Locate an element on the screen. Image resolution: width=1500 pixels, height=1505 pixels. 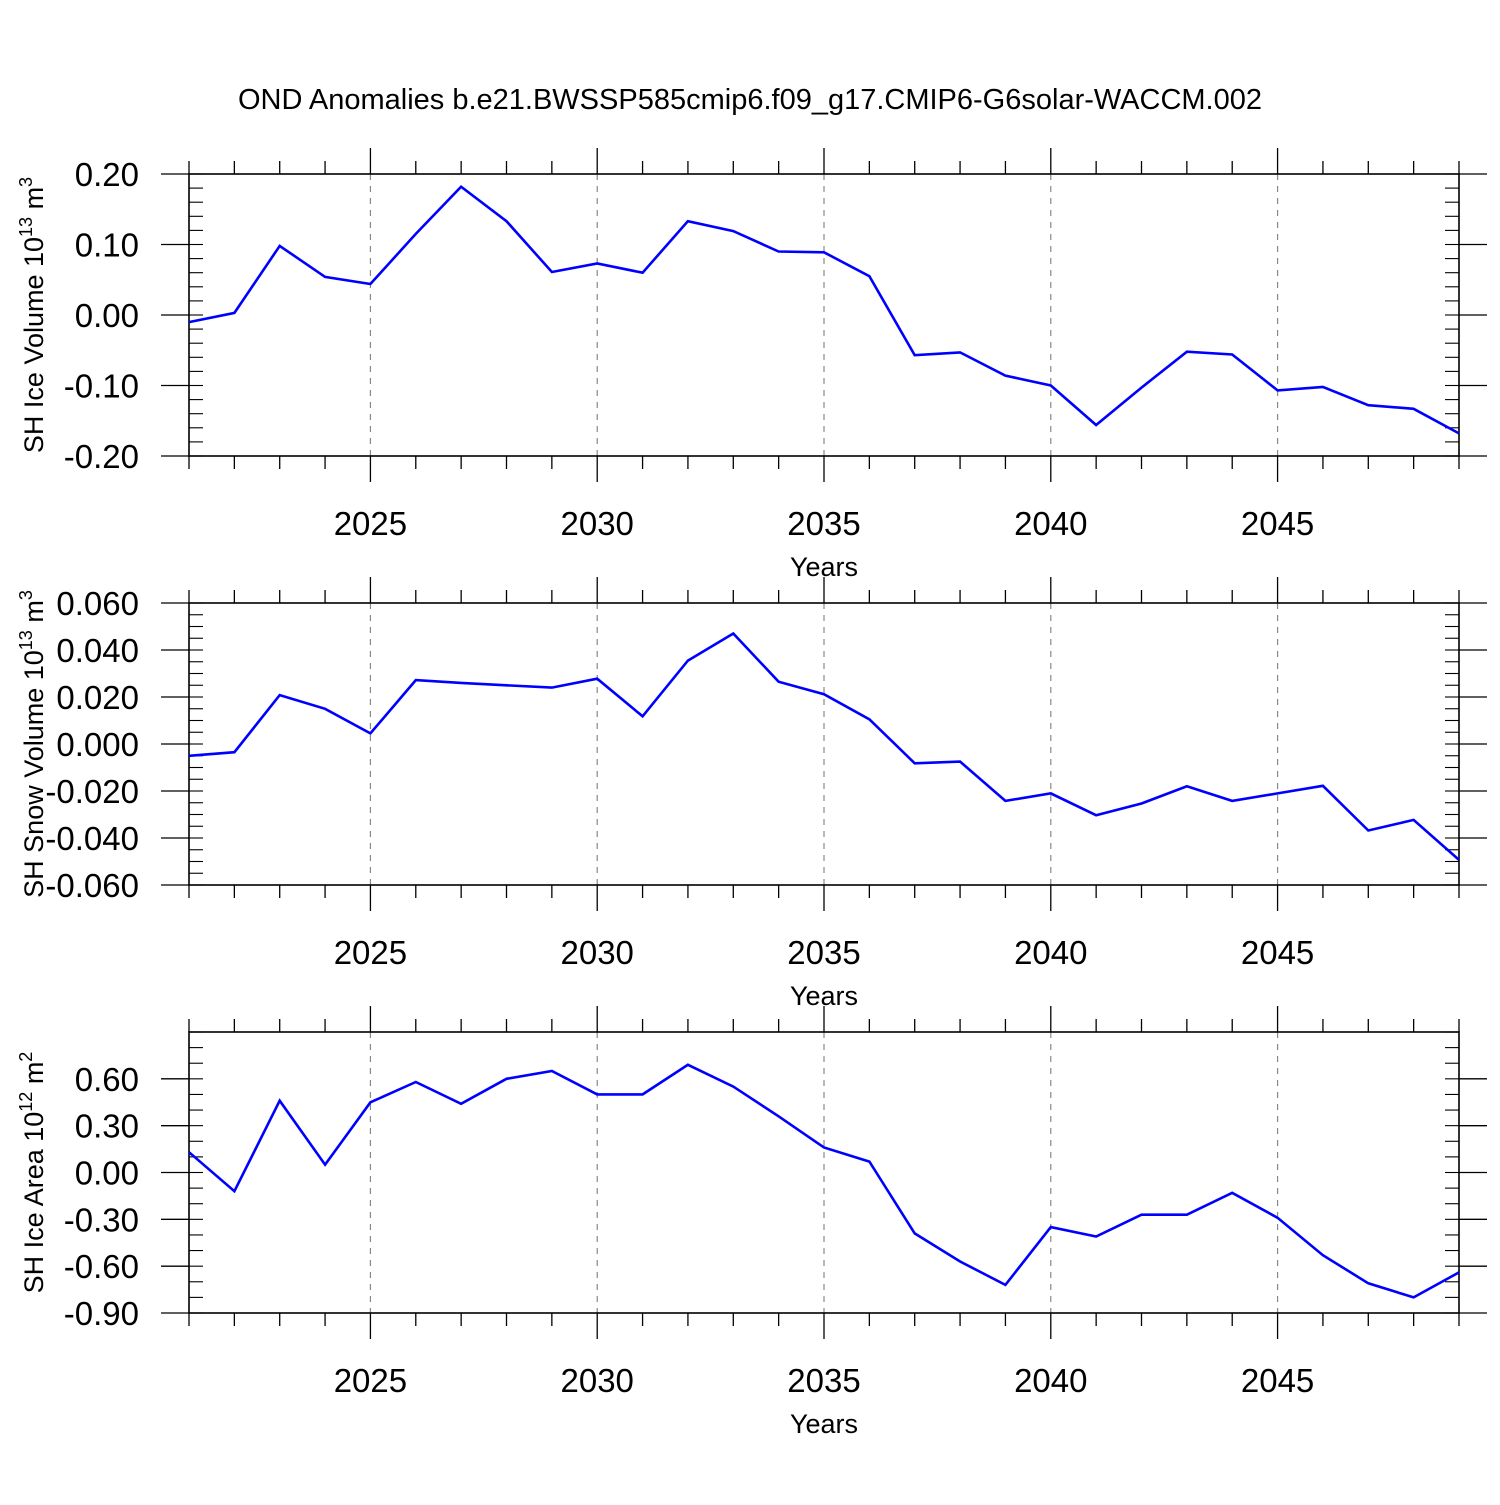
y-axis-label-exponent: 12 is located at coordinates (26, 1102).